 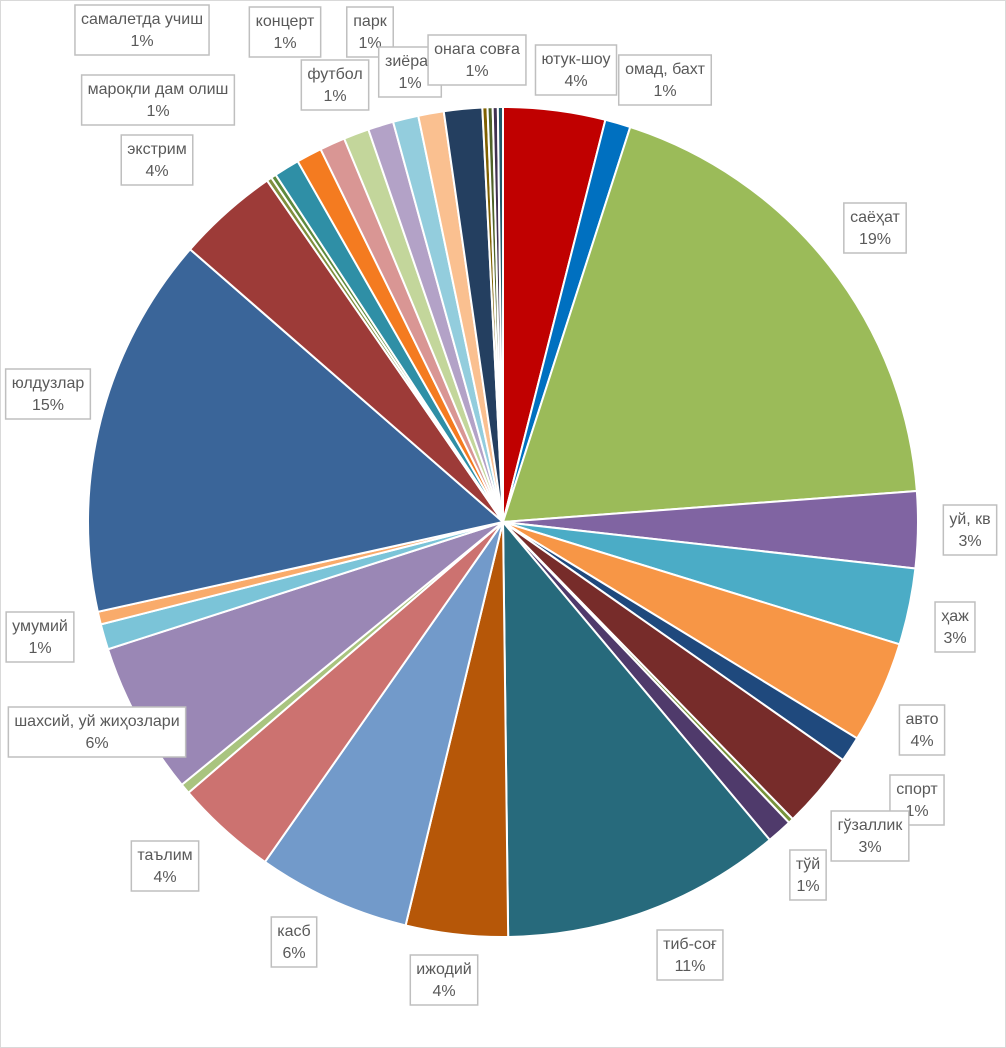 I want to click on data-label: онага совға 1%, so click(x=477, y=60).